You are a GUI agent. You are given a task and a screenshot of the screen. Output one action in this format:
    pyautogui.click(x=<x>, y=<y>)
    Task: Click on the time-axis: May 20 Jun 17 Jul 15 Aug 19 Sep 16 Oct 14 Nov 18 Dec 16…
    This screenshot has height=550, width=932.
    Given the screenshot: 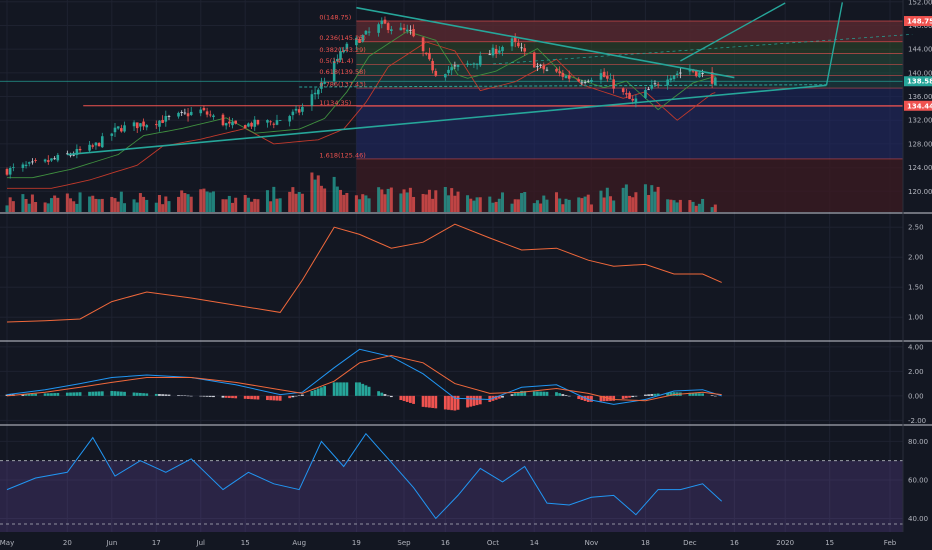 What is the action you would take?
    pyautogui.click(x=448, y=543)
    